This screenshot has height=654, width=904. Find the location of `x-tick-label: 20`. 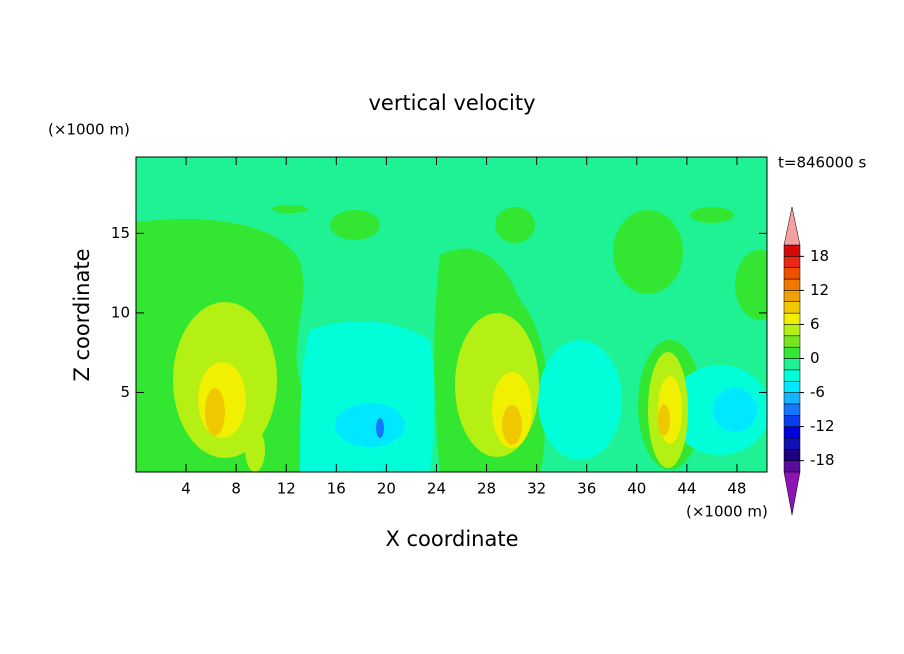

x-tick-label: 20 is located at coordinates (386, 489).